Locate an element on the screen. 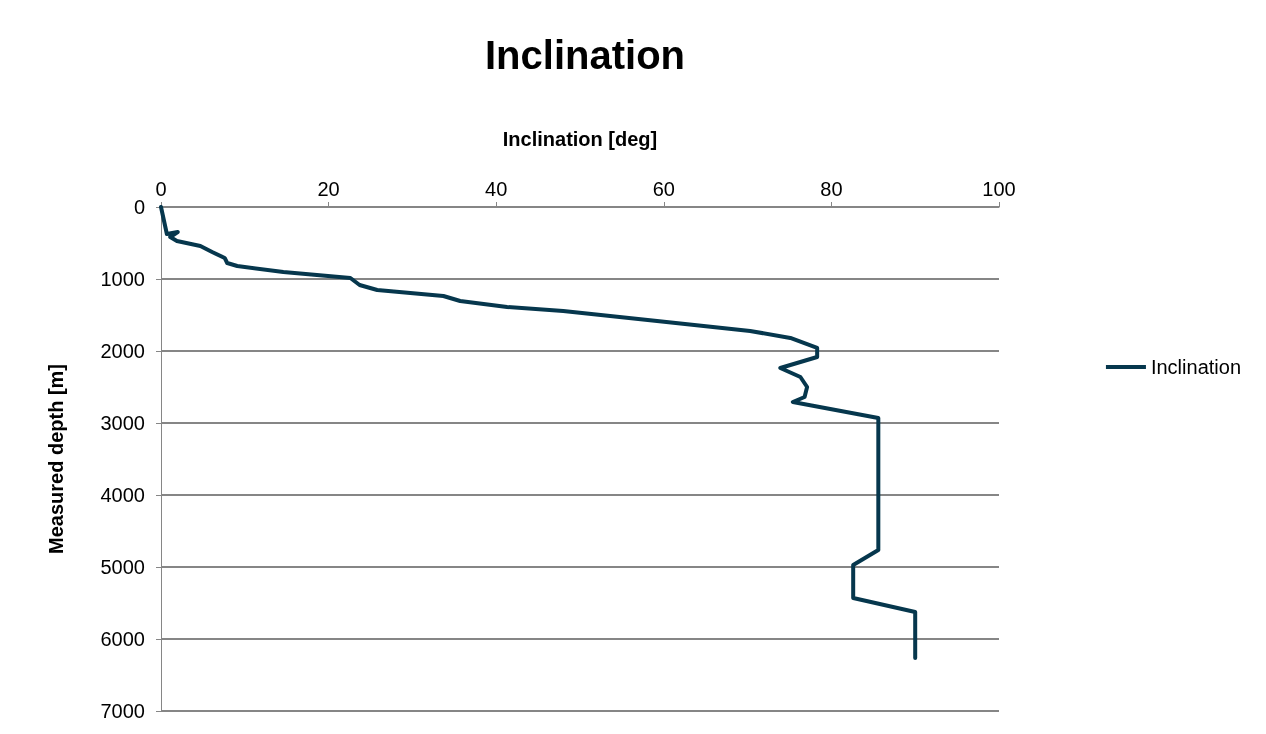  y-tick-label: 6000 is located at coordinates (122, 639).